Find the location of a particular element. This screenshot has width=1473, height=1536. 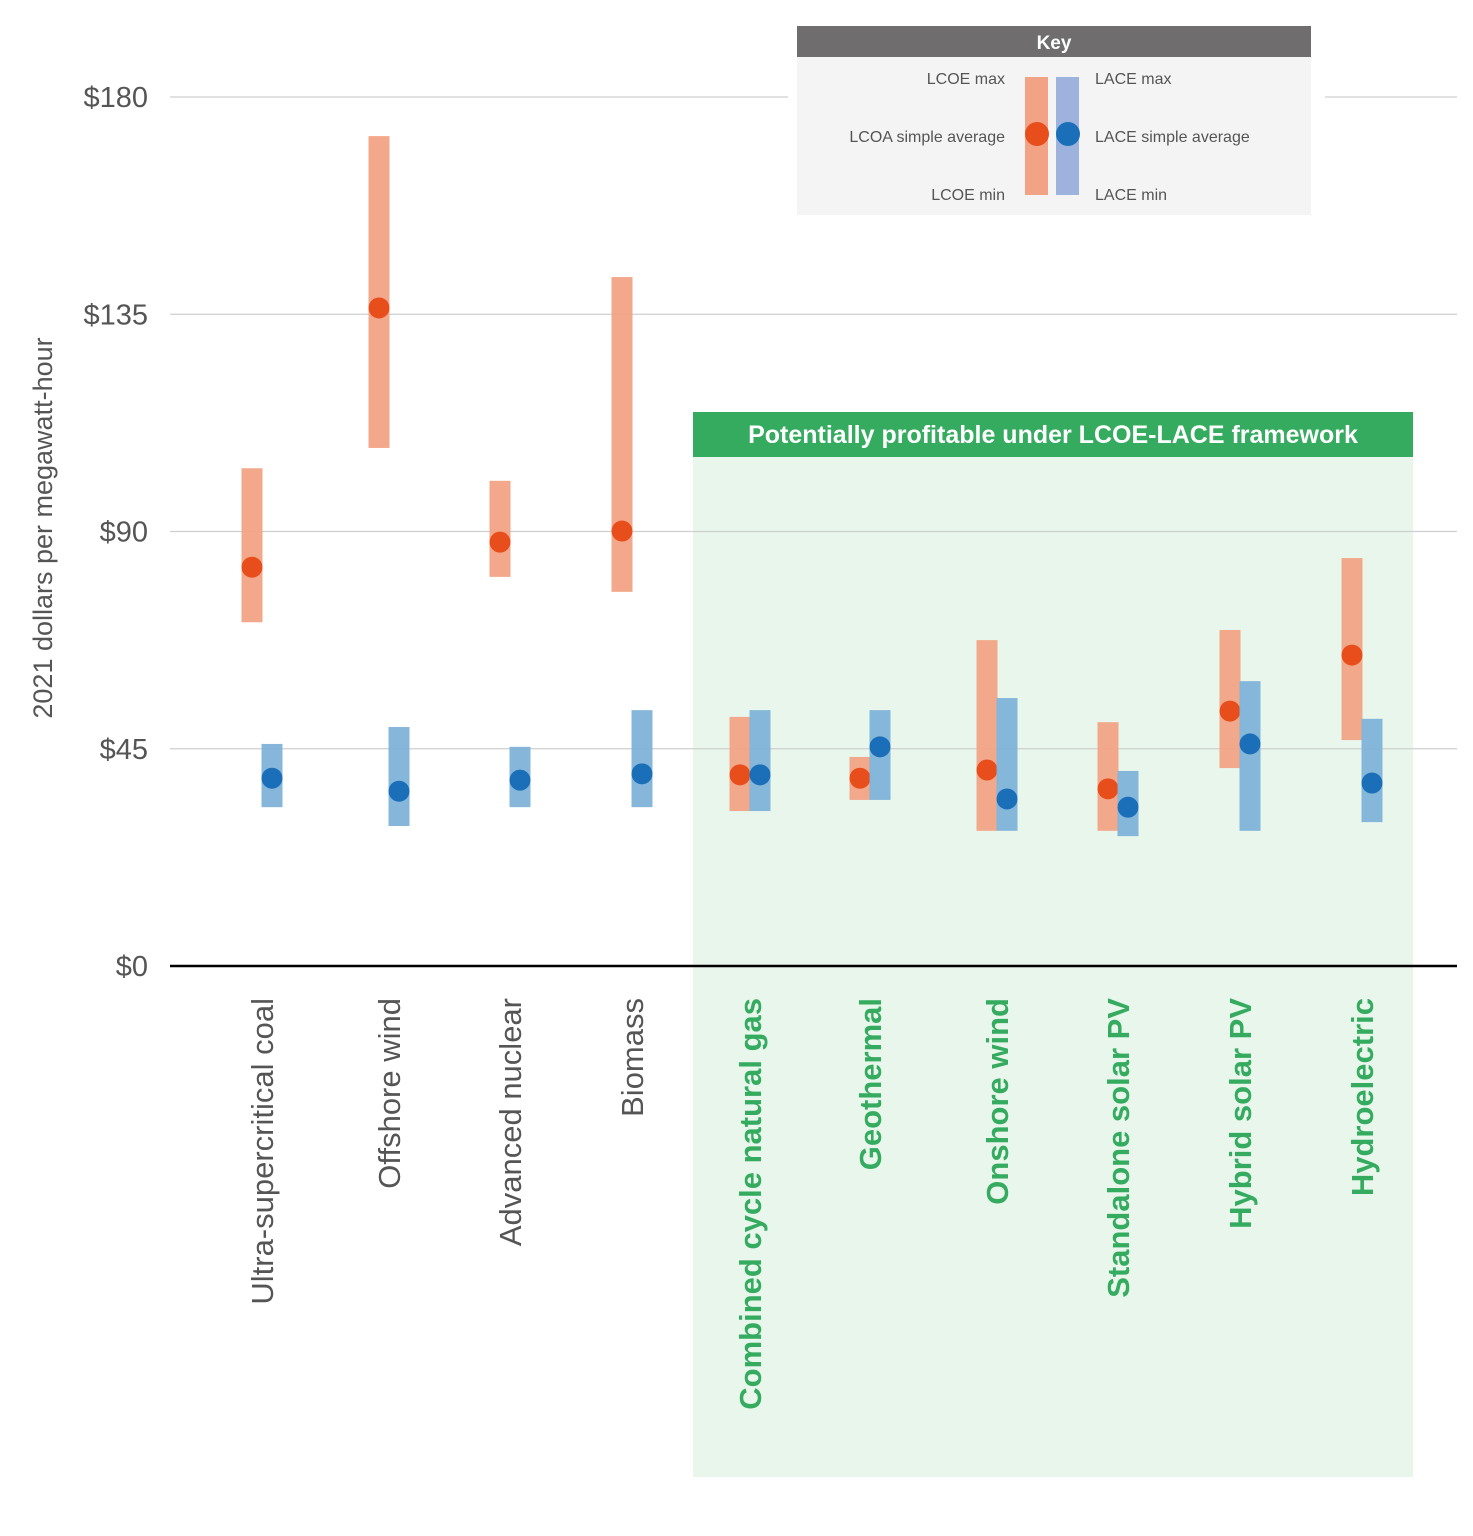

highlight-header is located at coordinates (1053, 434).